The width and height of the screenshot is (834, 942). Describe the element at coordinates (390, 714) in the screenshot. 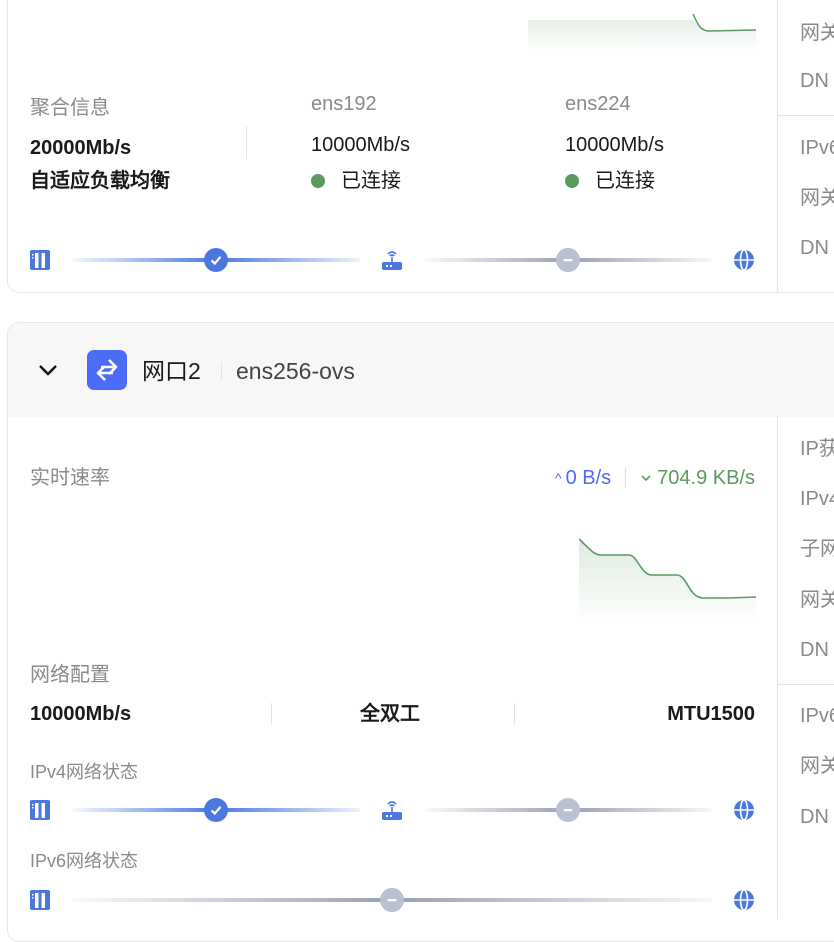

I see `duplex: 全双工` at that location.